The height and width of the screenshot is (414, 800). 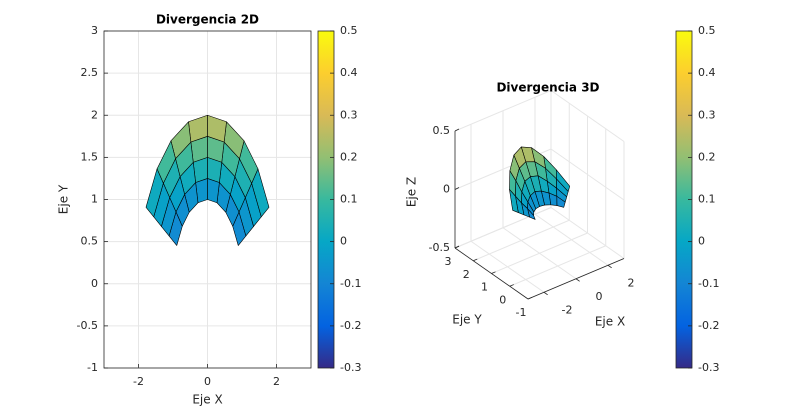 What do you see at coordinates (90, 156) in the screenshot?
I see `y-tick-label: 1.5` at bounding box center [90, 156].